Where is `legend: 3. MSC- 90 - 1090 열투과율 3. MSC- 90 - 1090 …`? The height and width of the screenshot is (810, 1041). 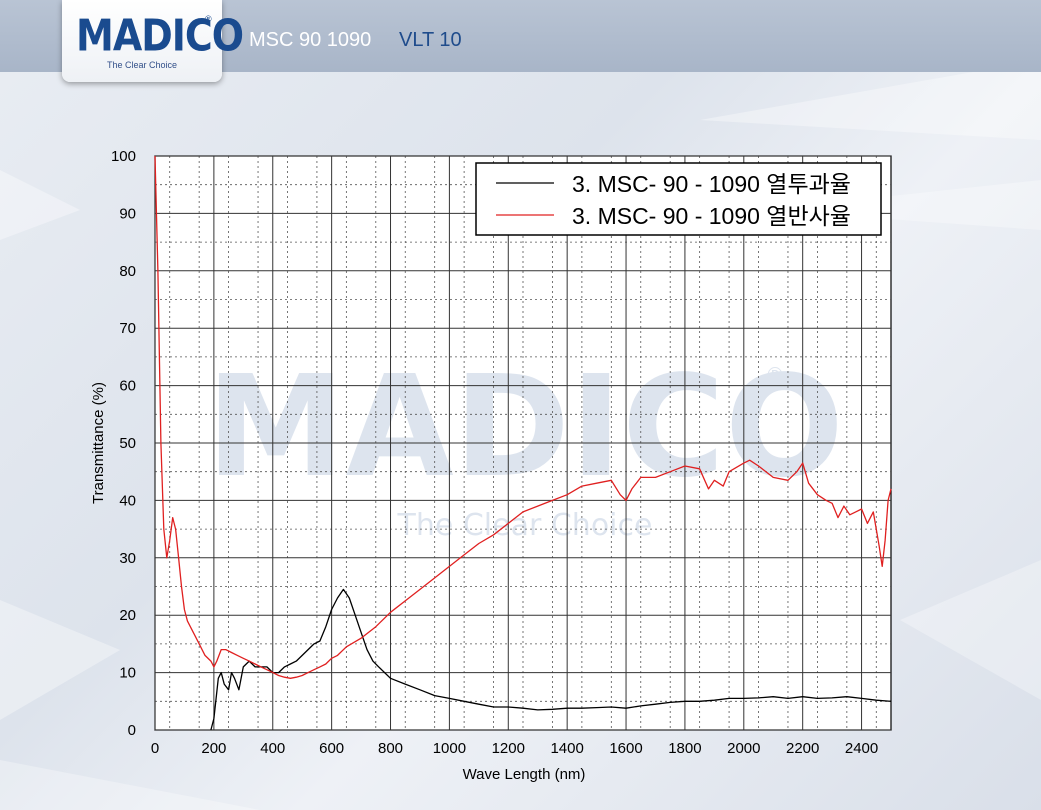
legend: 3. MSC- 90 - 1090 열투과율 3. MSC- 90 - 1090 … is located at coordinates (678, 199).